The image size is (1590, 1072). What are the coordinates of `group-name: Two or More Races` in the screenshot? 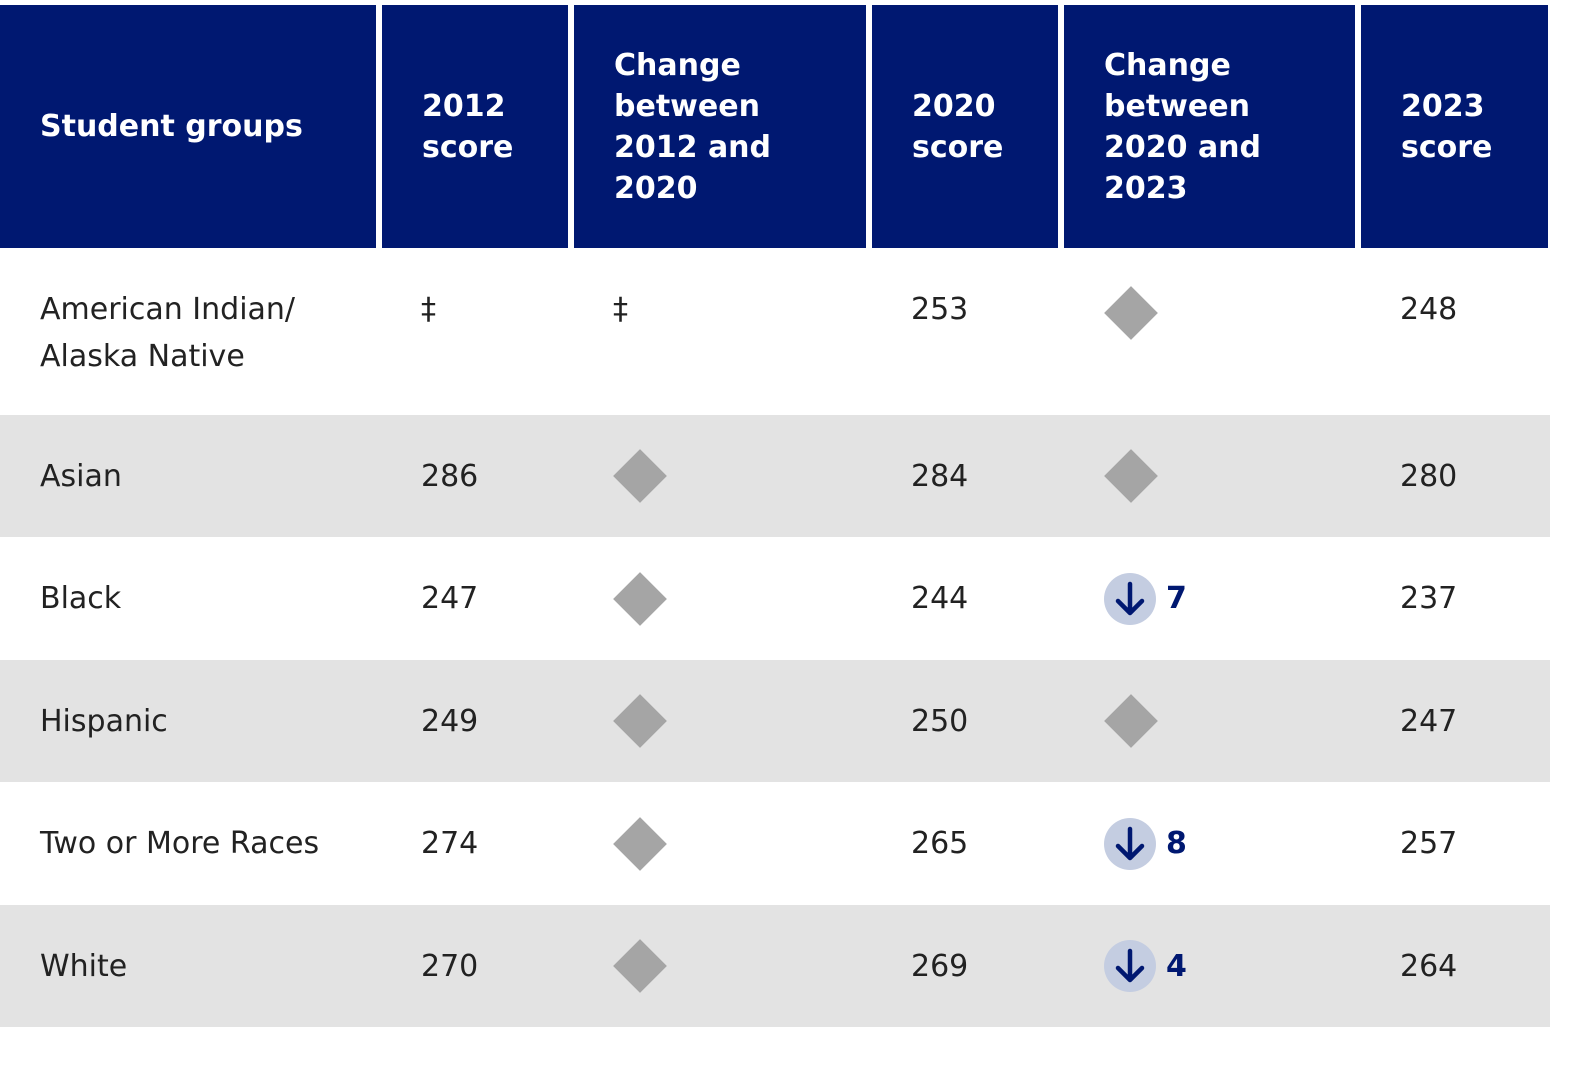 It's located at (180, 843).